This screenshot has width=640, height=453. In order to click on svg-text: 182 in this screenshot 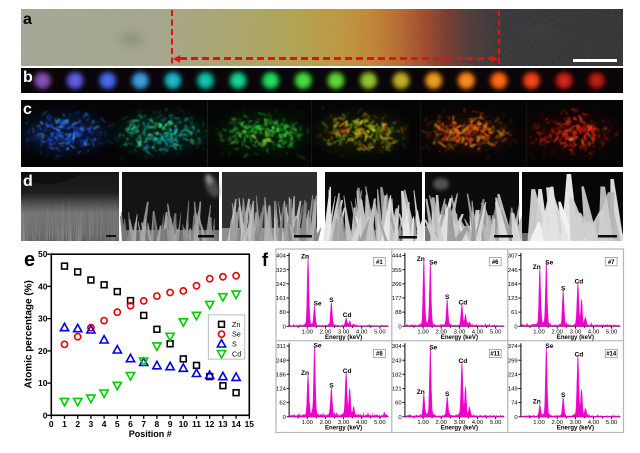, I will do `click(397, 375)`.